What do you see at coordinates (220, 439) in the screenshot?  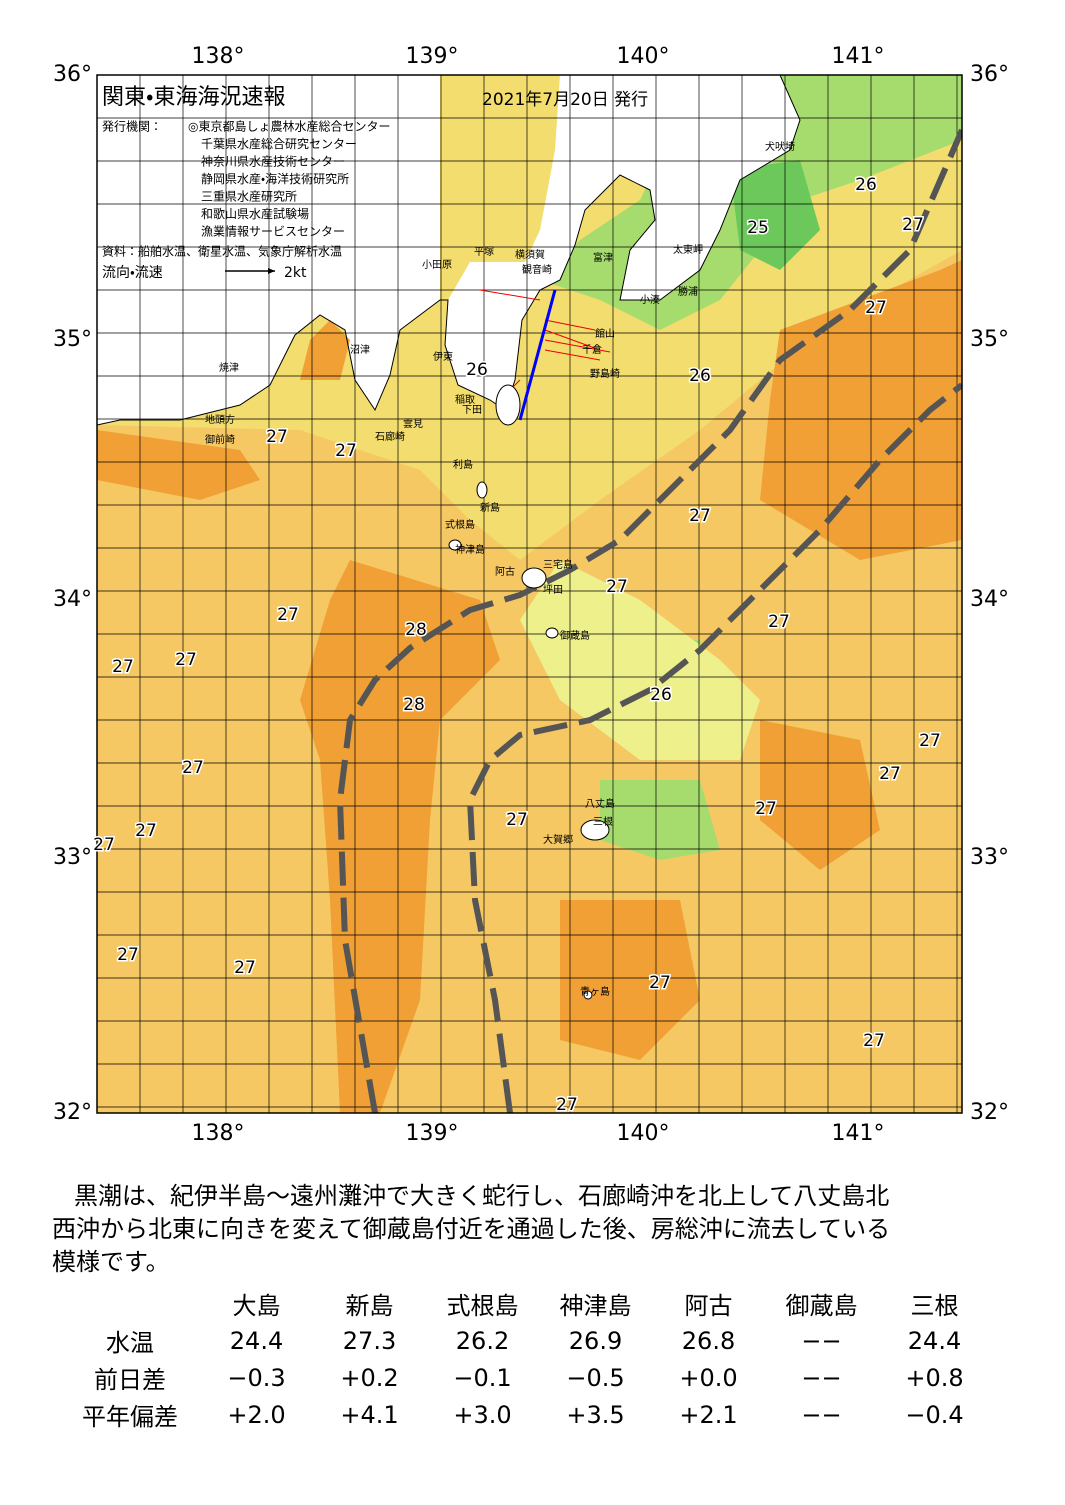 I see `place-name: 御前崎` at bounding box center [220, 439].